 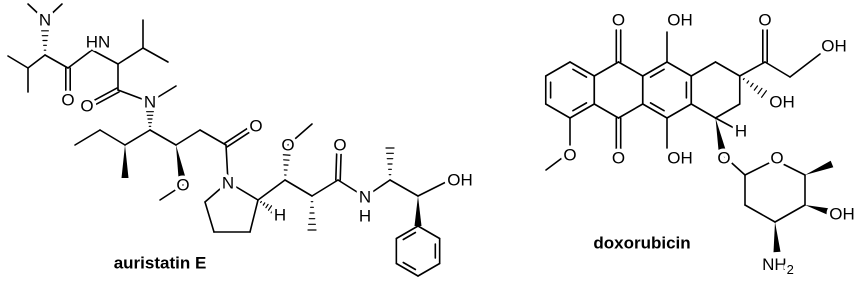 I want to click on atom-subscript: 2, so click(x=790, y=269).